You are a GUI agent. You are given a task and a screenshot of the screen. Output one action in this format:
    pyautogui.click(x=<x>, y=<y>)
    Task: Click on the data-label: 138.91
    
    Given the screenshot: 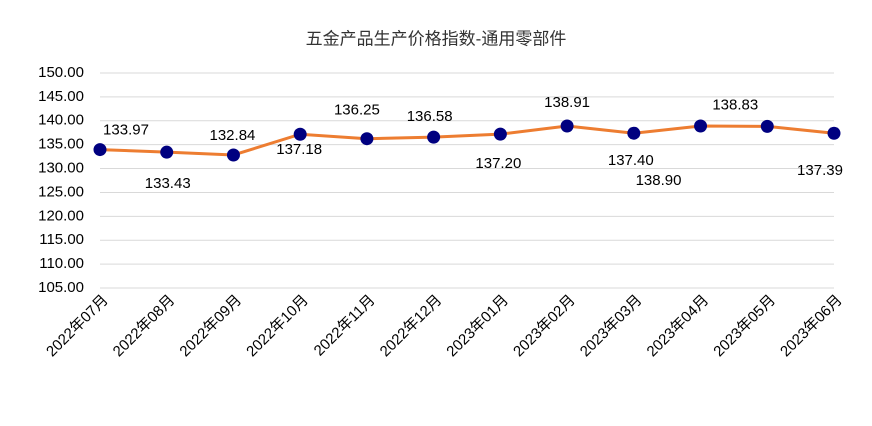 What is the action you would take?
    pyautogui.click(x=567, y=102)
    